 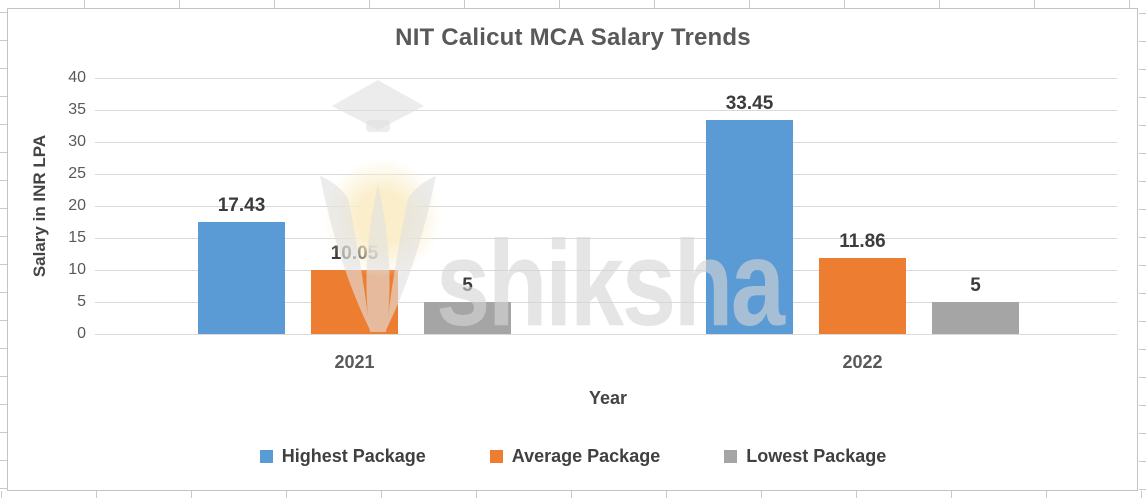 I want to click on y-tick-label-40: 40, so click(x=77, y=77).